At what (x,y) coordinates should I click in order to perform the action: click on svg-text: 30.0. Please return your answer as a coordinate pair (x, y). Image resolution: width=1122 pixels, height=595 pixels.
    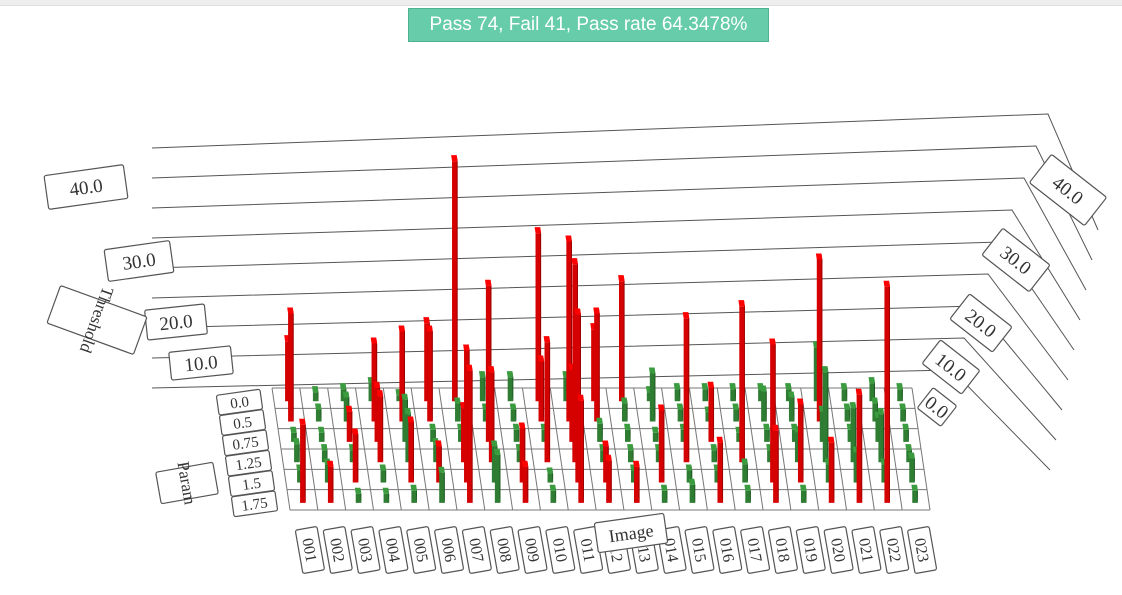
    Looking at the image, I should click on (139, 261).